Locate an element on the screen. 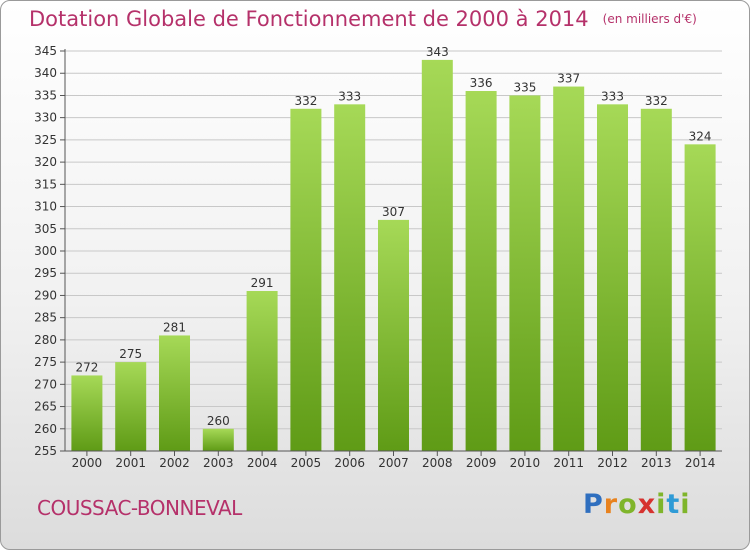 This screenshot has width=750, height=550. y-tick-label: 305 is located at coordinates (45, 229).